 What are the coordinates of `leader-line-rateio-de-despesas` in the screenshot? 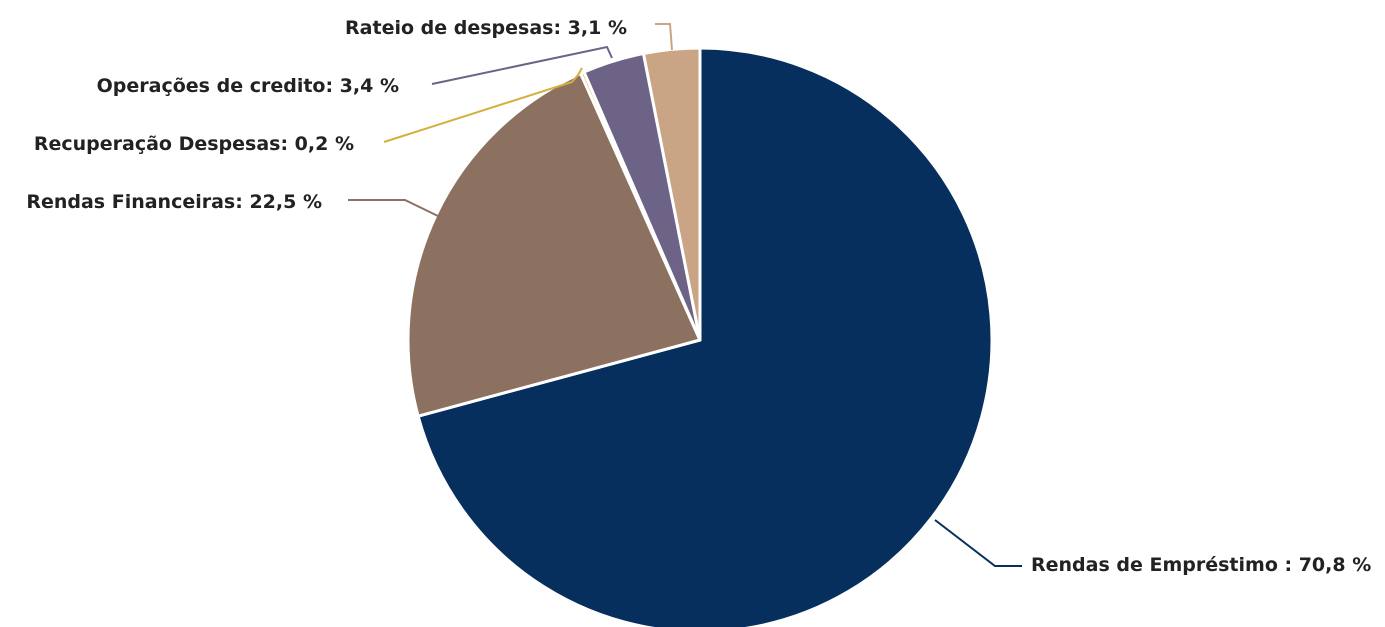 It's located at (663, 37).